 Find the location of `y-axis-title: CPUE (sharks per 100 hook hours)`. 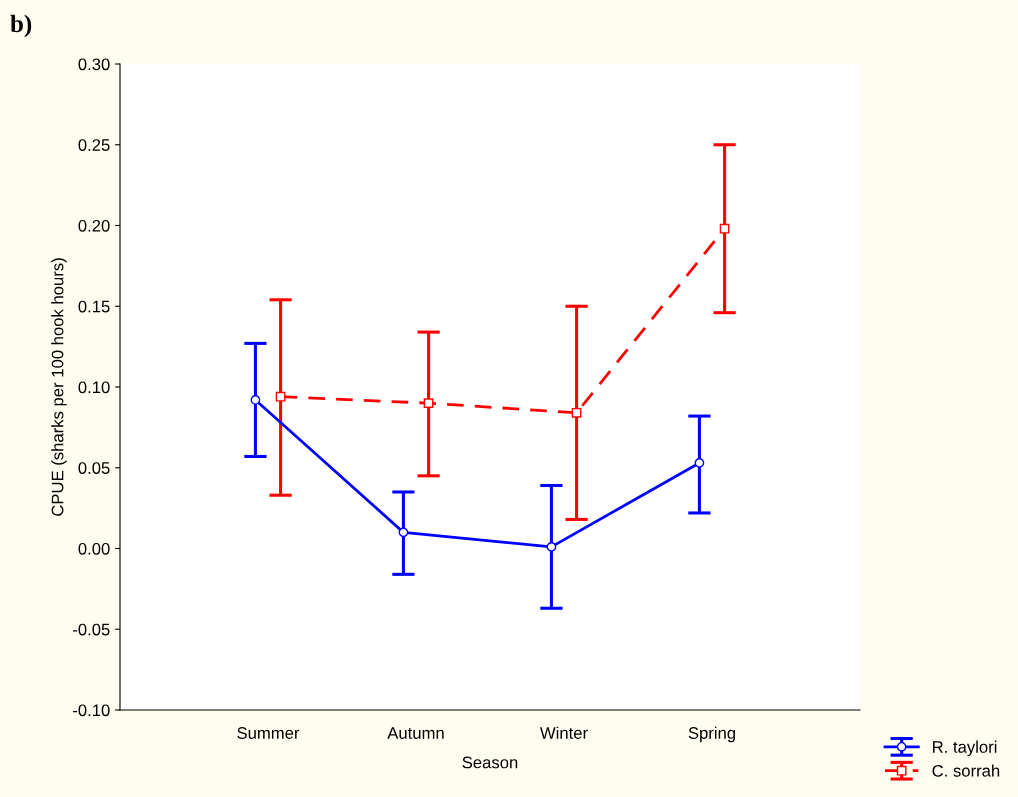

y-axis-title: CPUE (sharks per 100 hook hours) is located at coordinates (59, 387).